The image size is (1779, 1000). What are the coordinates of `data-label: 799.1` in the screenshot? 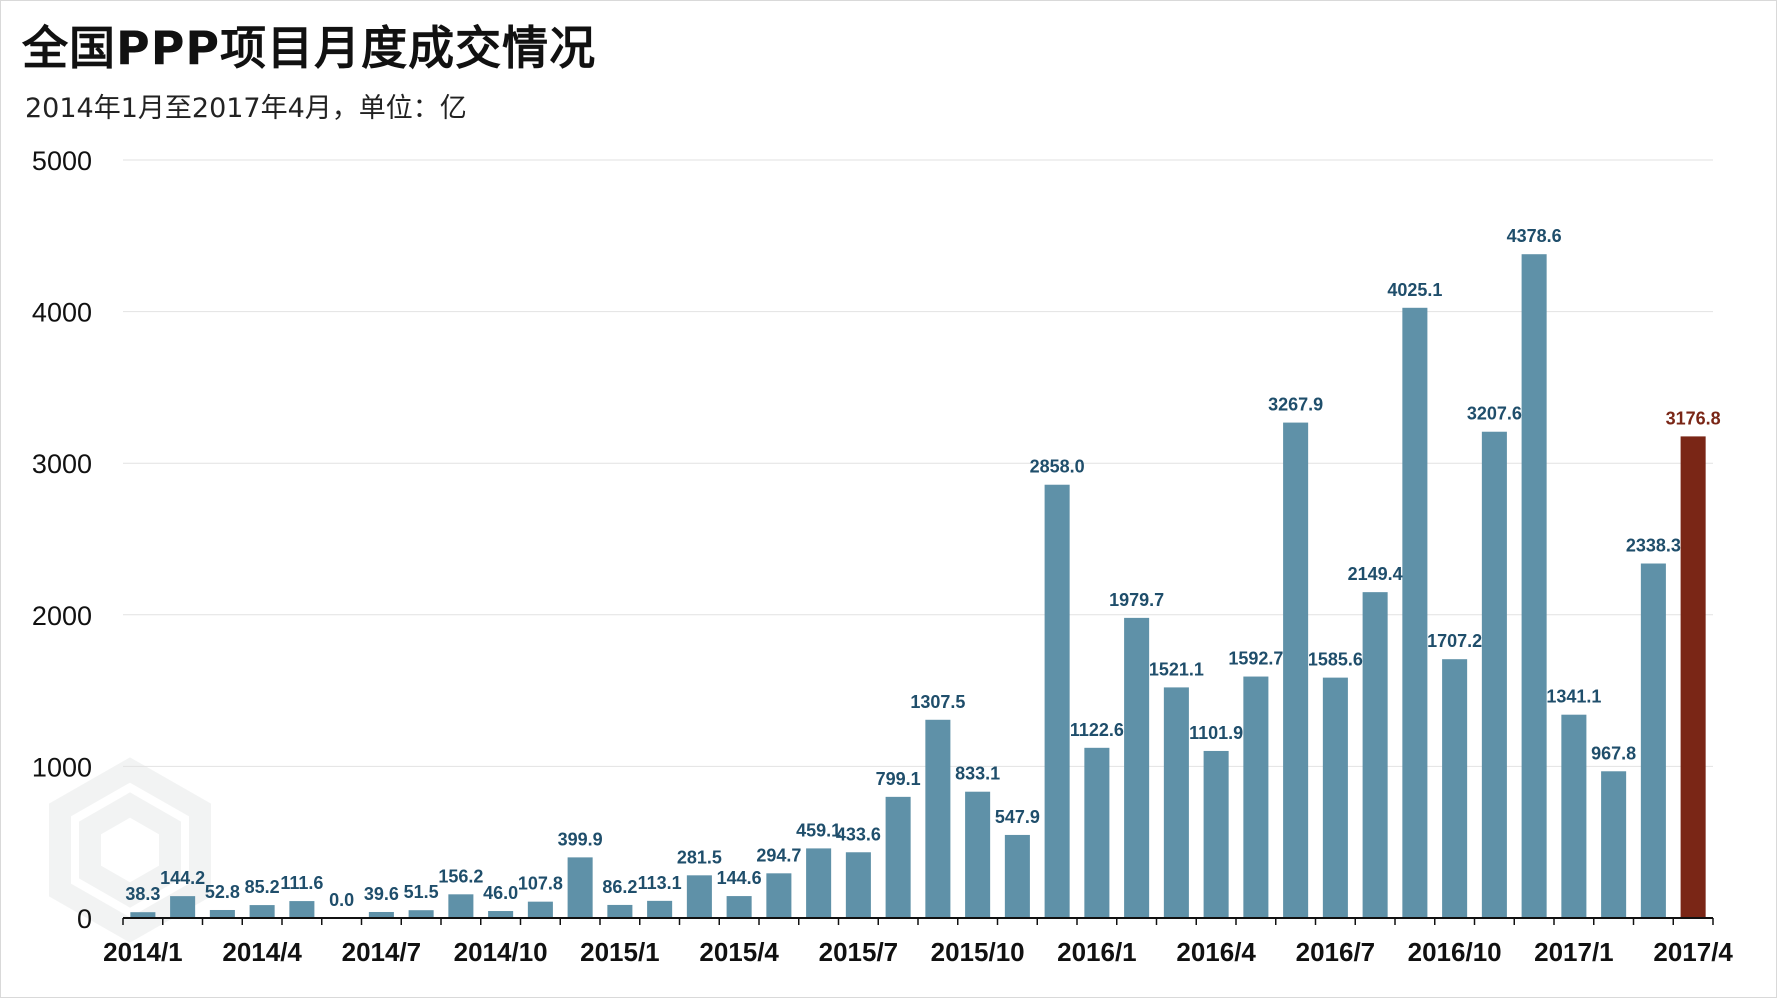 It's located at (898, 779).